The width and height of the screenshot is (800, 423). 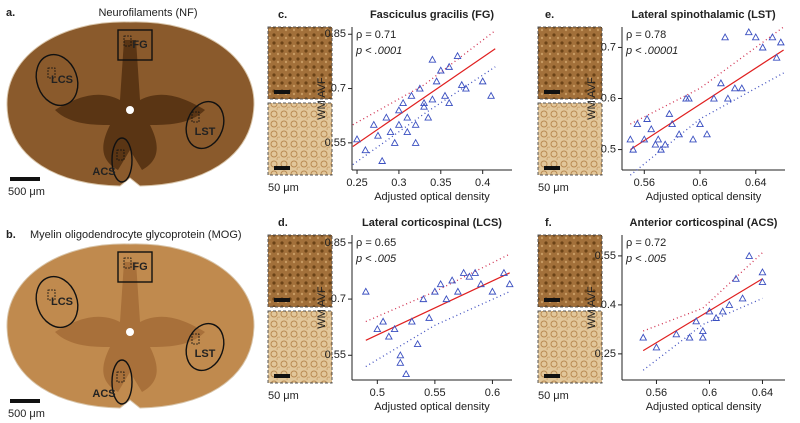 What do you see at coordinates (282, 15) in the screenshot?
I see `panel-label: c.` at bounding box center [282, 15].